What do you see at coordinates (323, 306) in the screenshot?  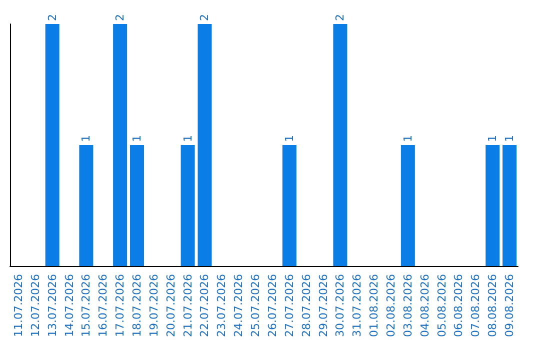 I see `x-tick-label: 29.07.2026` at bounding box center [323, 306].